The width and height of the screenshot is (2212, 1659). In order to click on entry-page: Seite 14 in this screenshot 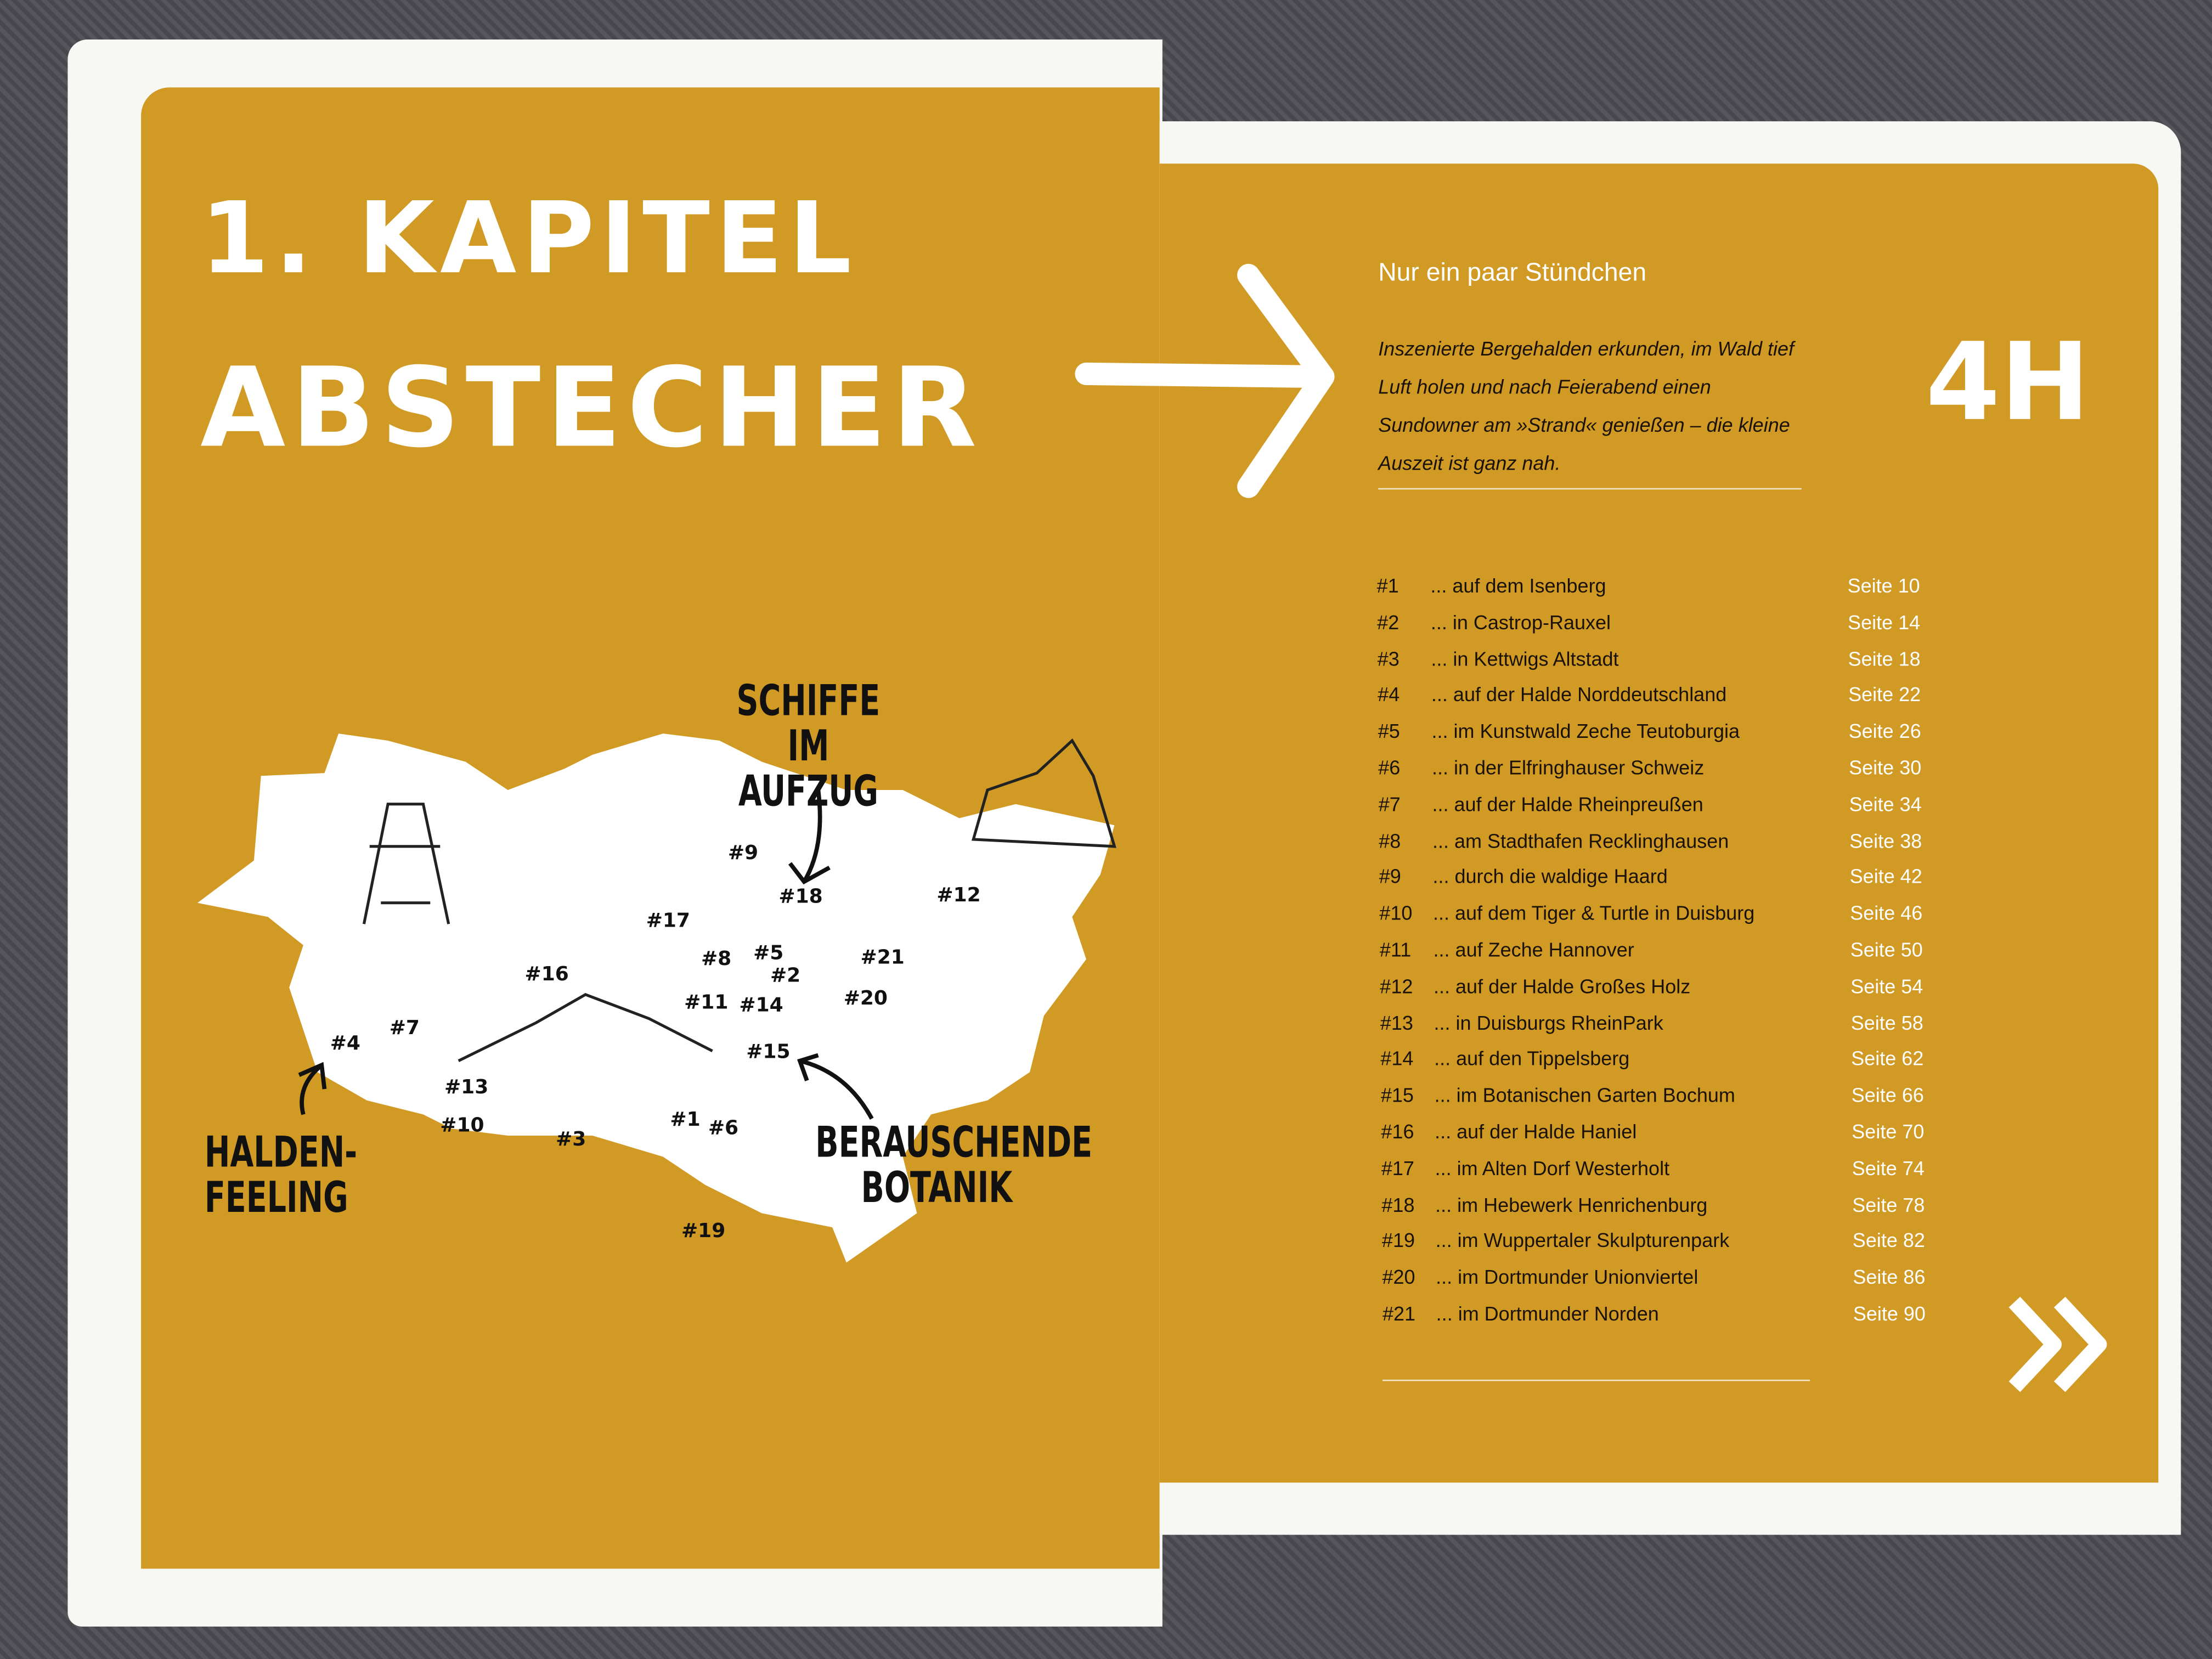, I will do `click(1885, 622)`.